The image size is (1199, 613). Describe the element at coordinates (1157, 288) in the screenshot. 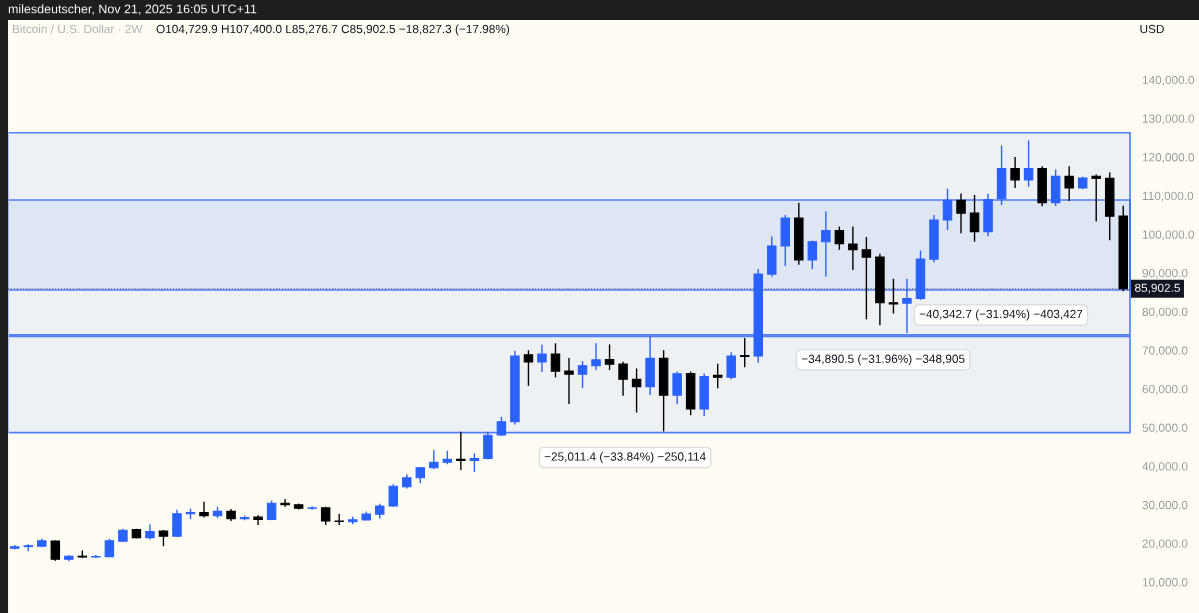

I see `ref-line-label: 85,902.5` at that location.